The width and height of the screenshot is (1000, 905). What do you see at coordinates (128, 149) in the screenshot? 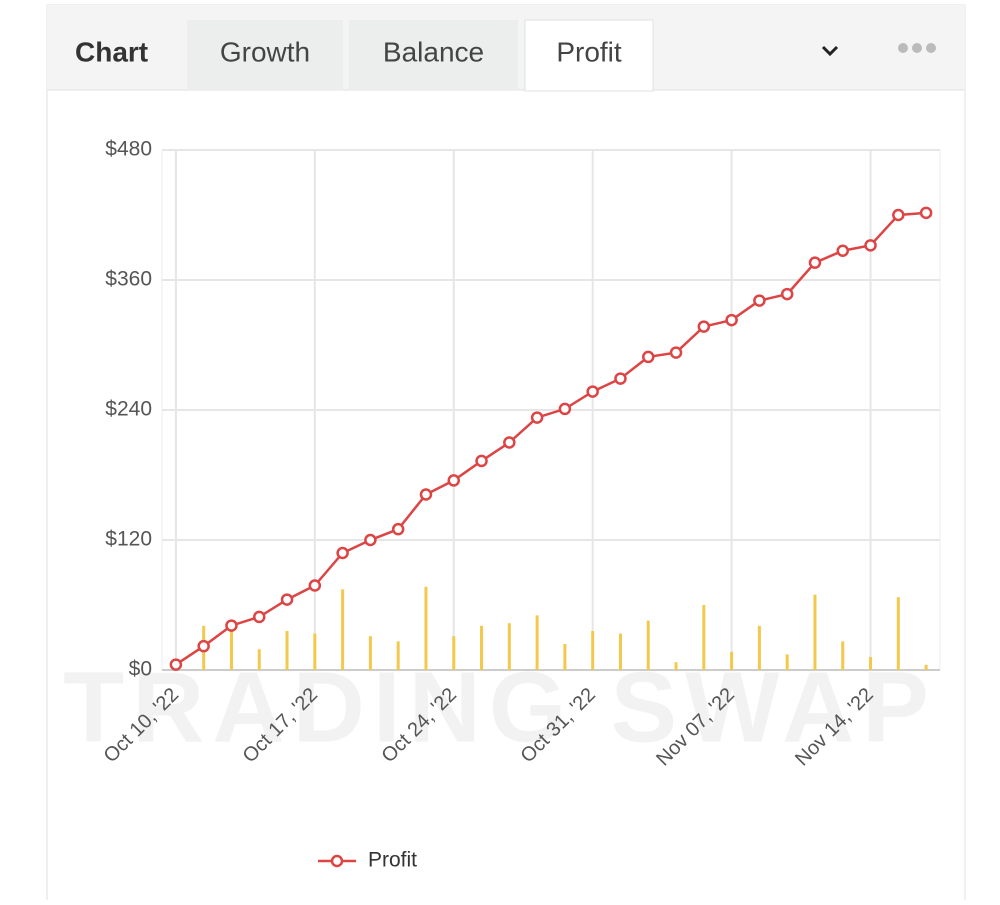
I see `y-tick-label: $480` at bounding box center [128, 149].